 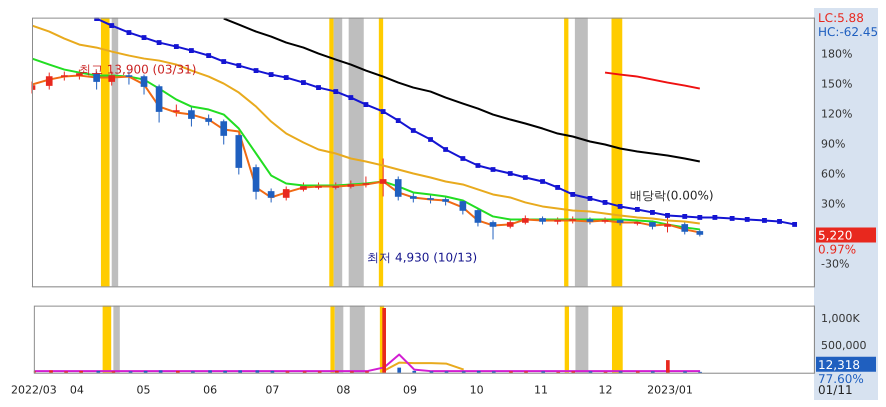 What do you see at coordinates (835, 235) in the screenshot?
I see `text: 5,220` at bounding box center [835, 235].